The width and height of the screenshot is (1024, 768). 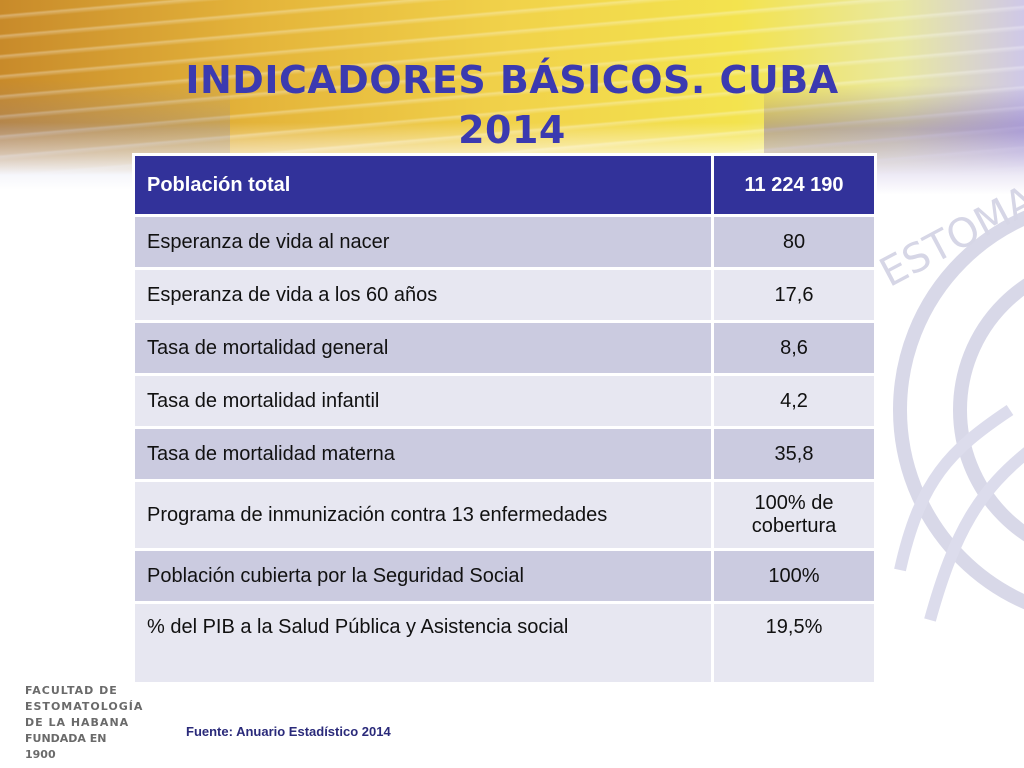 What do you see at coordinates (423, 348) in the screenshot?
I see `table-cell-label: Tasa de mortalidad general` at bounding box center [423, 348].